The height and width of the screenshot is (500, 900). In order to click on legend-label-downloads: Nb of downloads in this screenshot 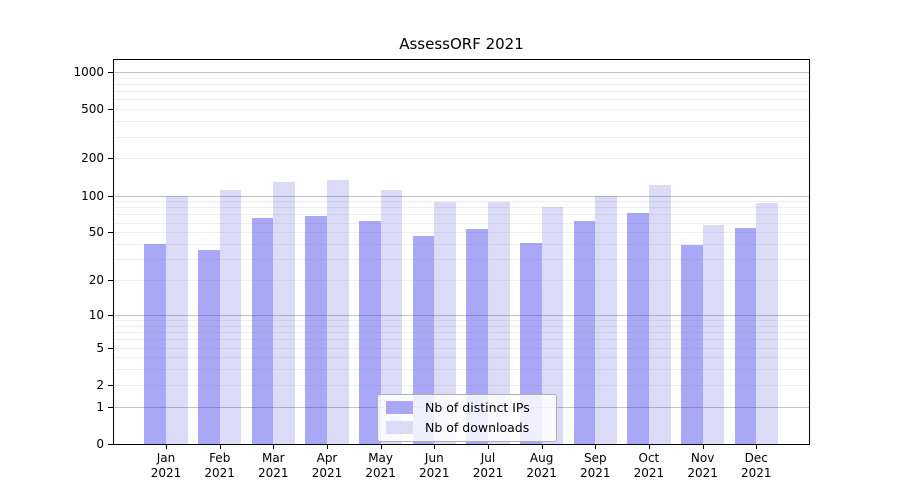, I will do `click(477, 427)`.